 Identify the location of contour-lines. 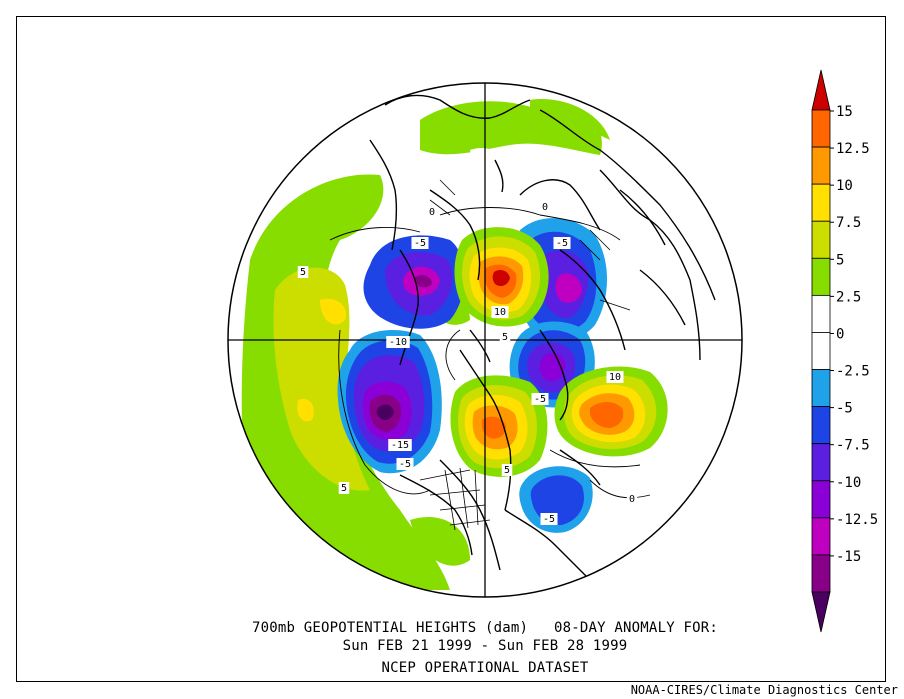
(490, 353).